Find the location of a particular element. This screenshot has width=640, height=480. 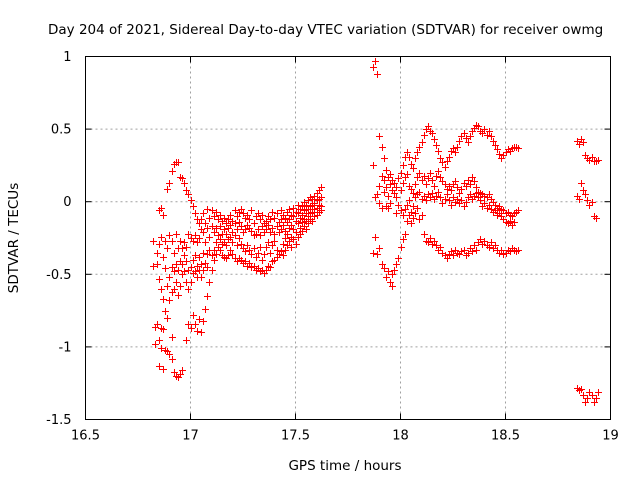

x-tick-label: 17.5 is located at coordinates (295, 436).